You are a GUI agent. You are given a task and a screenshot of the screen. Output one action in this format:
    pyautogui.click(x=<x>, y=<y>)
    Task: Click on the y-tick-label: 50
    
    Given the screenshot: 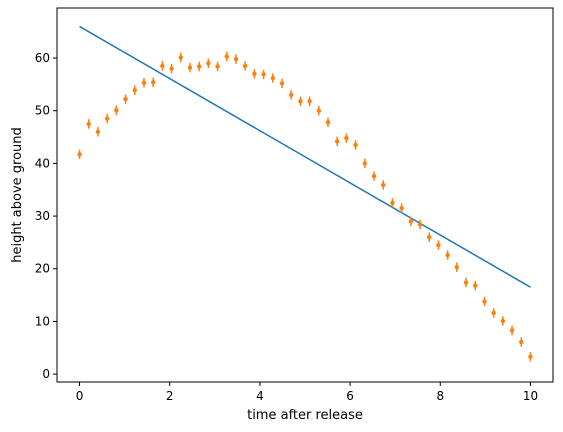 What is the action you would take?
    pyautogui.click(x=42, y=111)
    